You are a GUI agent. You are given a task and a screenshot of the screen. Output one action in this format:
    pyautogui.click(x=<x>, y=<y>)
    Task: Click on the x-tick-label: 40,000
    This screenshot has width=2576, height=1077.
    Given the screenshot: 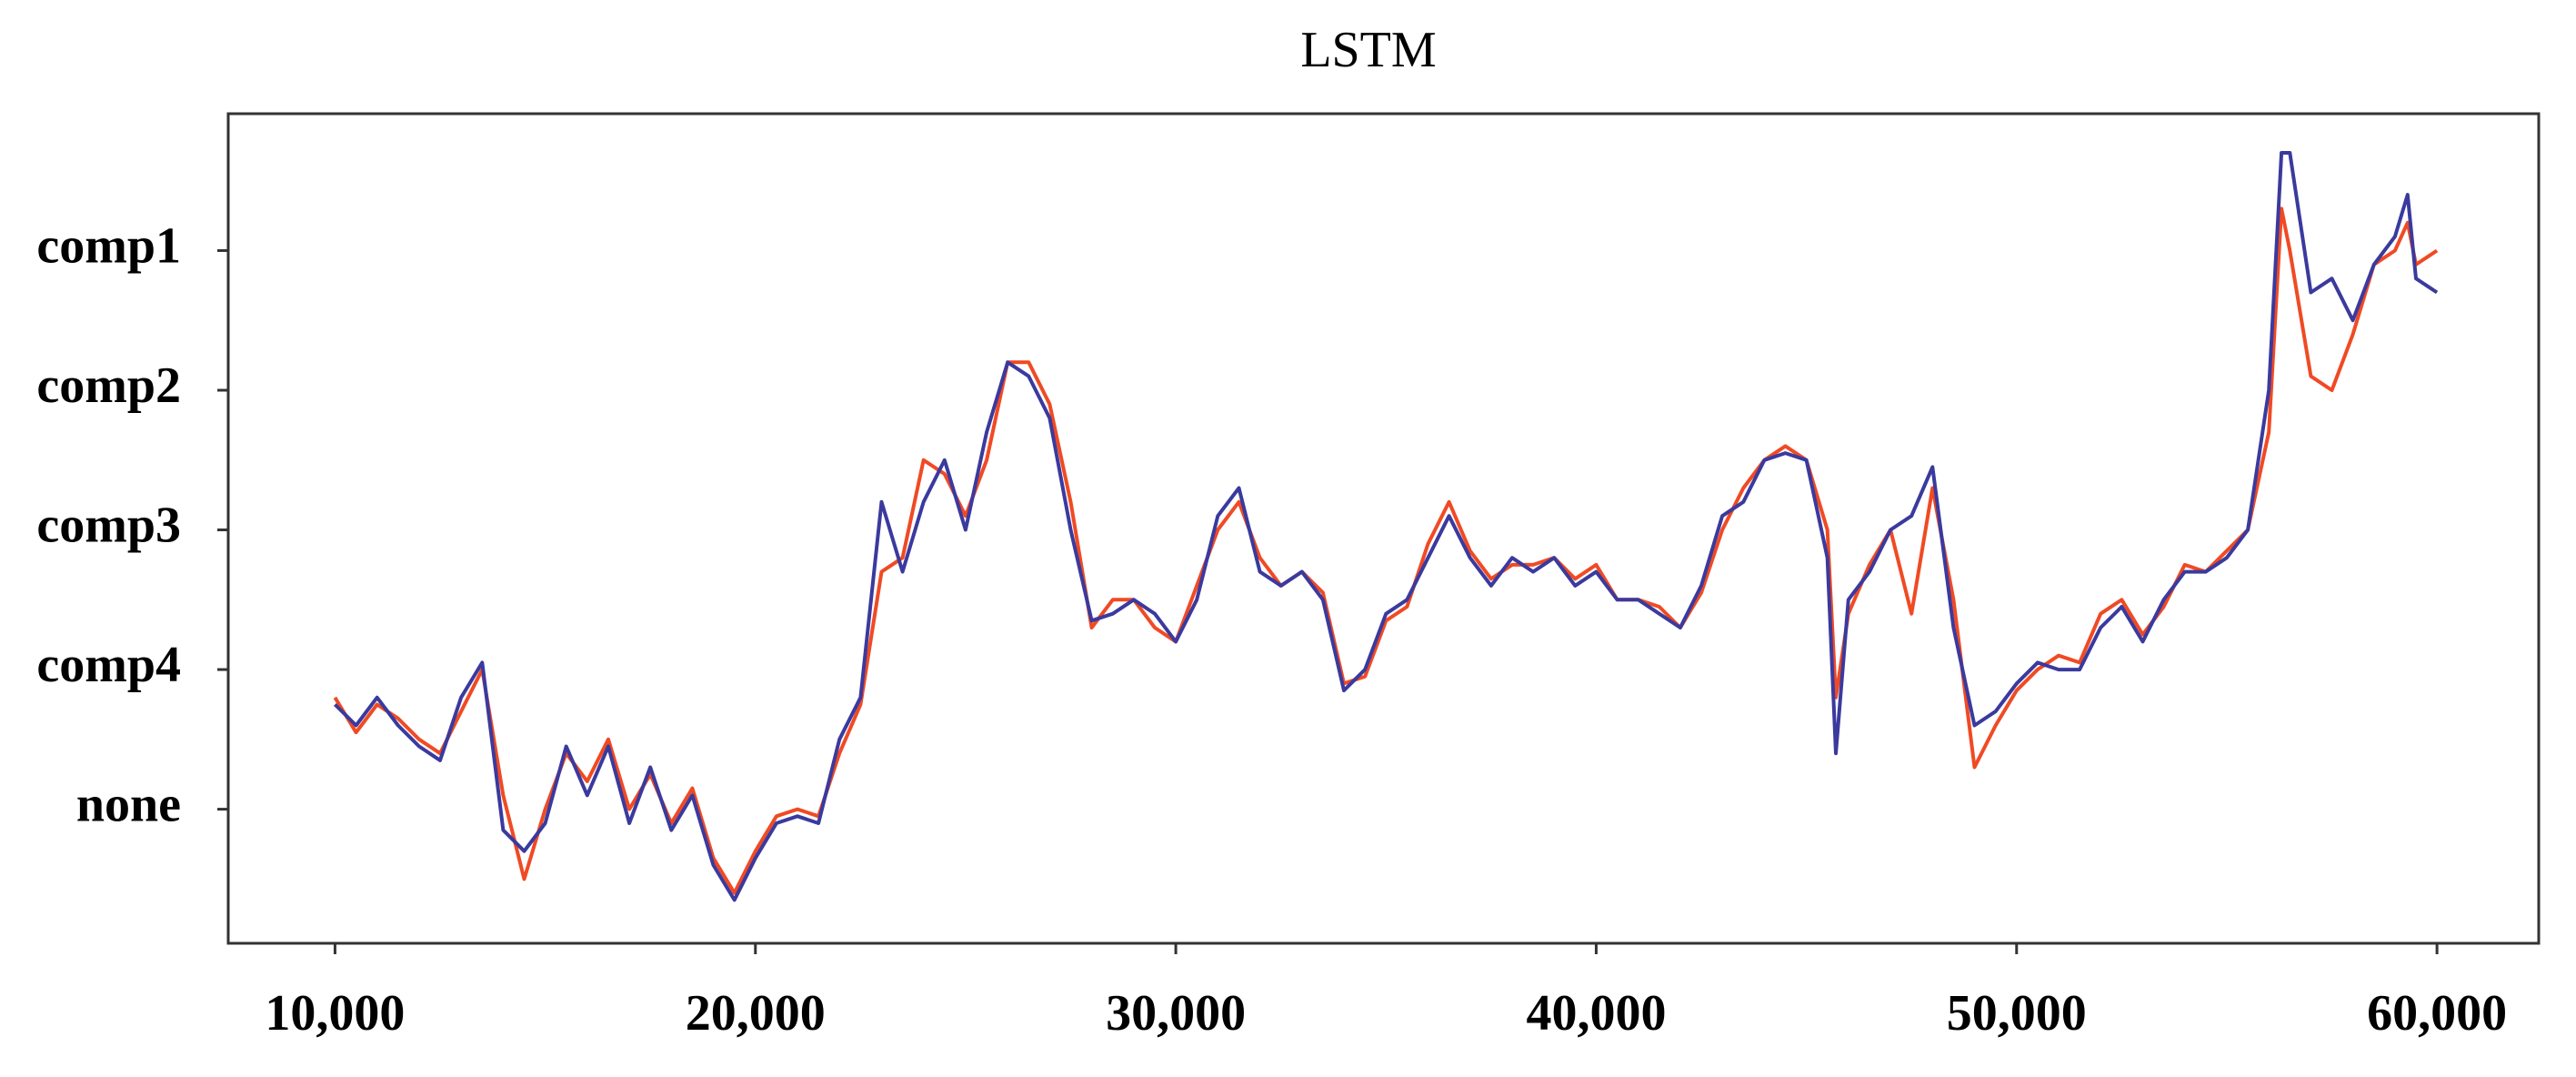 What is the action you would take?
    pyautogui.click(x=1596, y=1013)
    